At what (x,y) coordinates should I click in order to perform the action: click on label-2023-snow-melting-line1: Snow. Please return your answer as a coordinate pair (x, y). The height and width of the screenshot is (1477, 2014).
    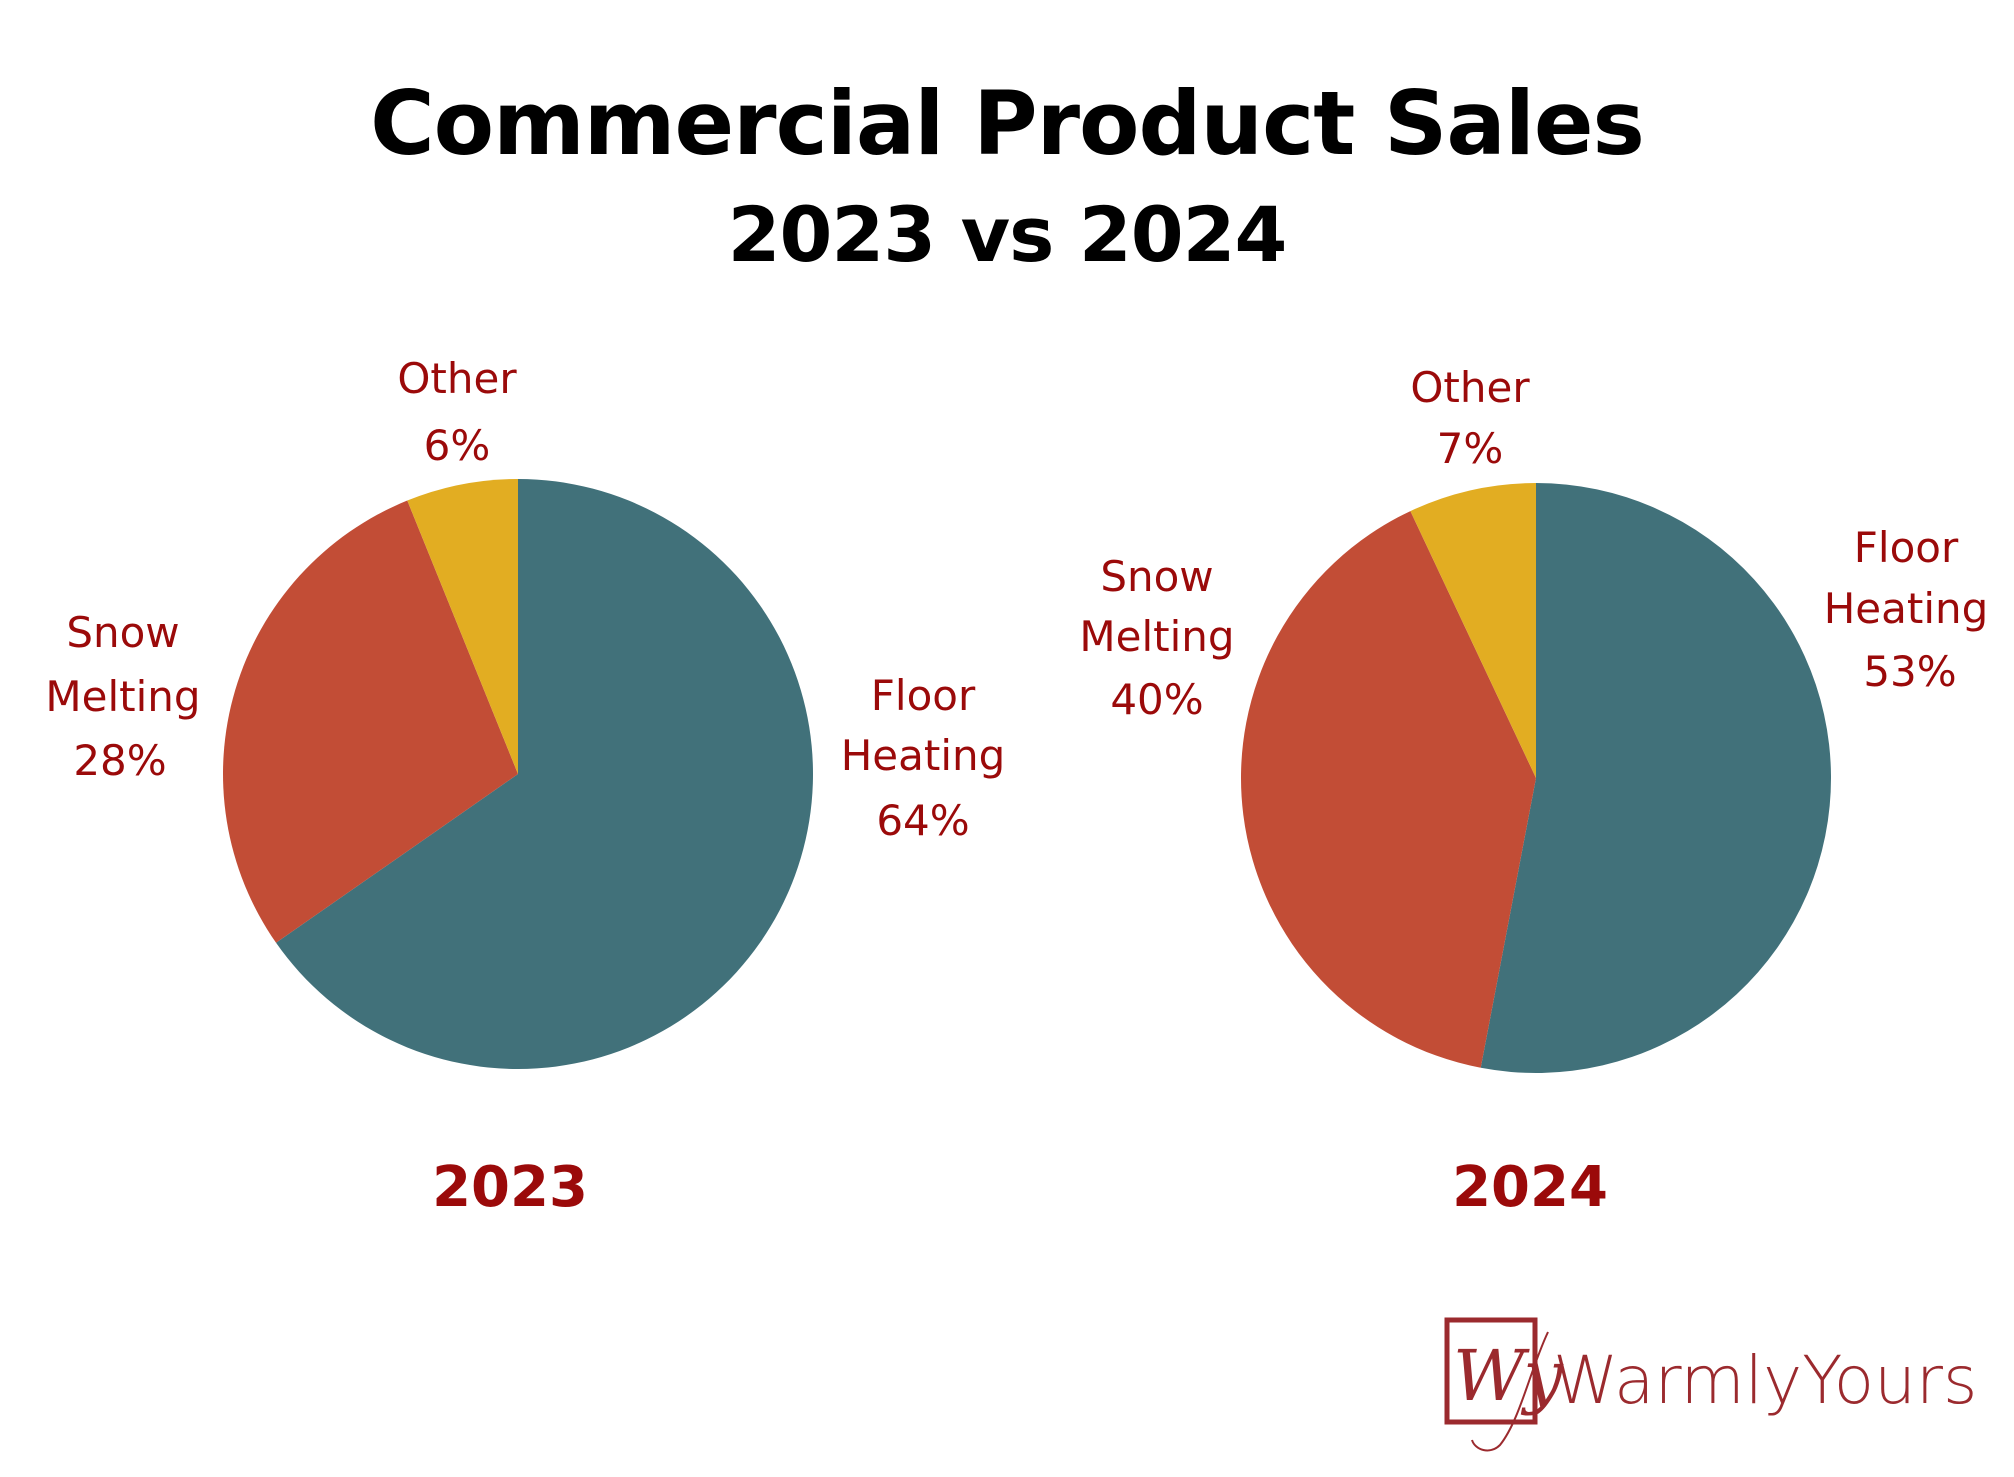
    Looking at the image, I should click on (122, 632).